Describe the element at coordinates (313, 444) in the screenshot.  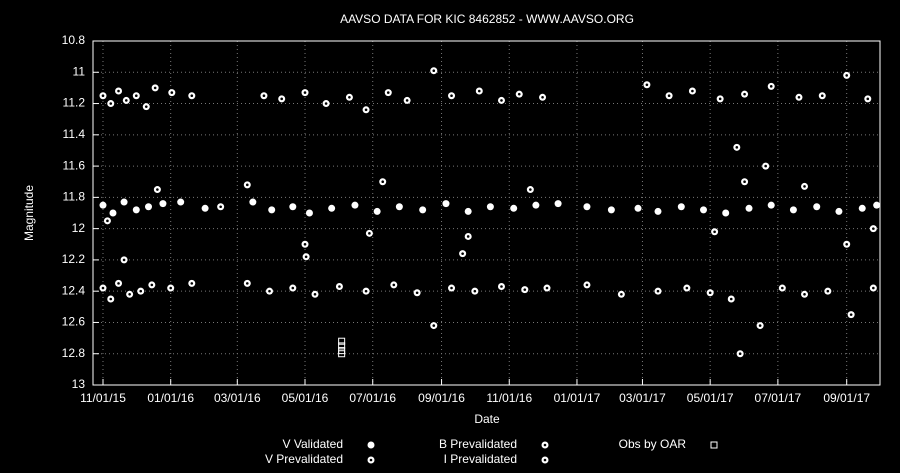
I see `legend-label: V Validated` at that location.